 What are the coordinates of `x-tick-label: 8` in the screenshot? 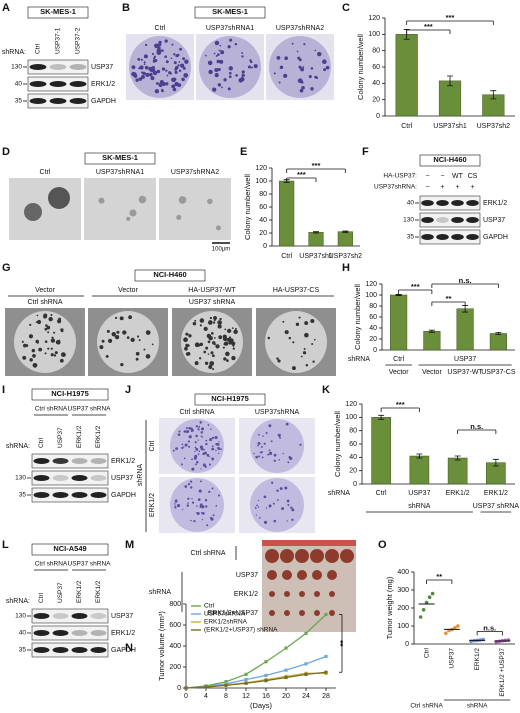 It's located at (226, 696).